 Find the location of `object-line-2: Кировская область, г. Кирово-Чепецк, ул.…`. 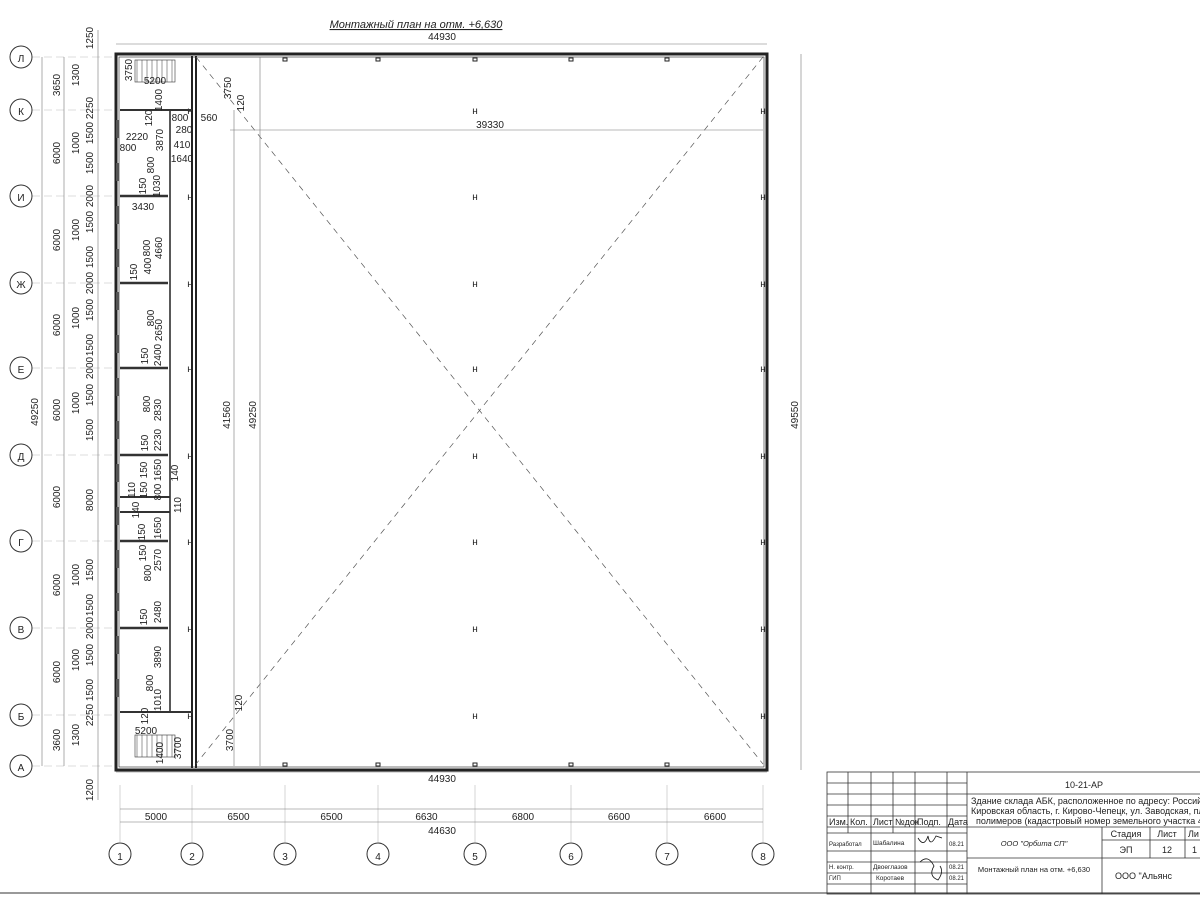

object-line-2: Кировская область, г. Кирово-Чепецк, ул.… is located at coordinates (1085, 811).